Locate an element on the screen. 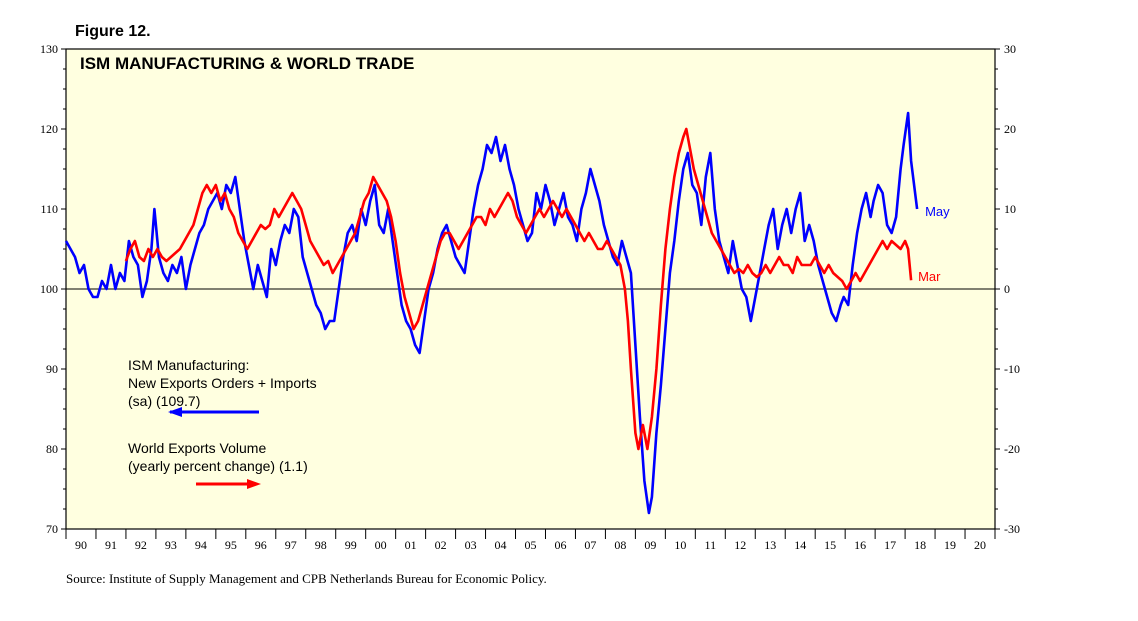 Image resolution: width=1138 pixels, height=621 pixels. x-tick-label: 92 is located at coordinates (141, 545).